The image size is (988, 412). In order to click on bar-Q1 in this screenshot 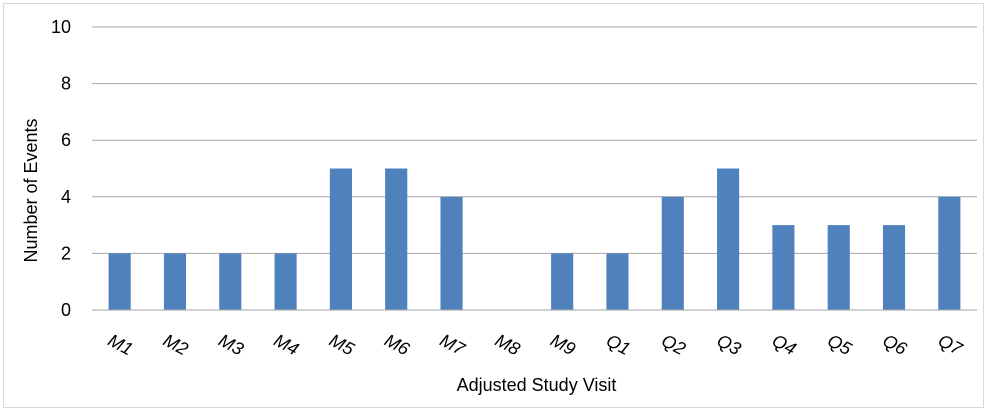, I will do `click(617, 281)`.